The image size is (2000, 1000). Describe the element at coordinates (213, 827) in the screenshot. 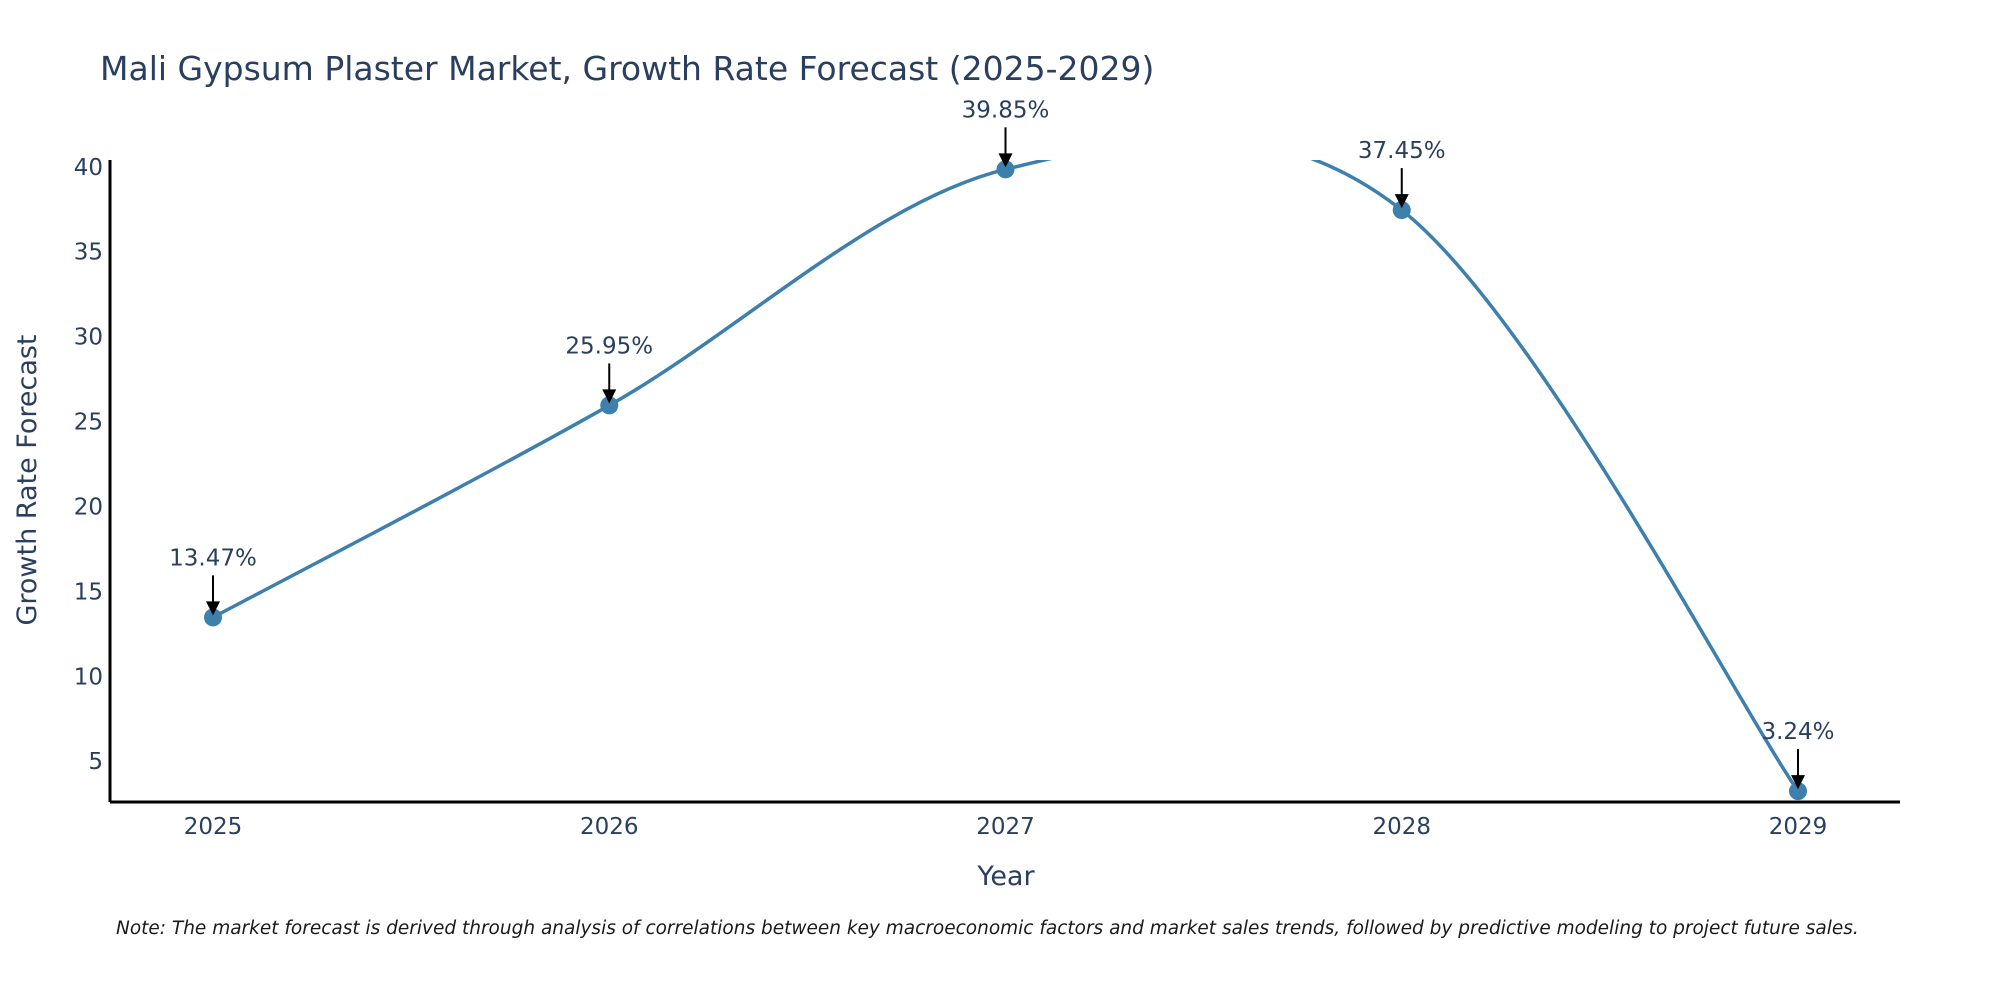

I see `x-tick-label: 2025` at that location.